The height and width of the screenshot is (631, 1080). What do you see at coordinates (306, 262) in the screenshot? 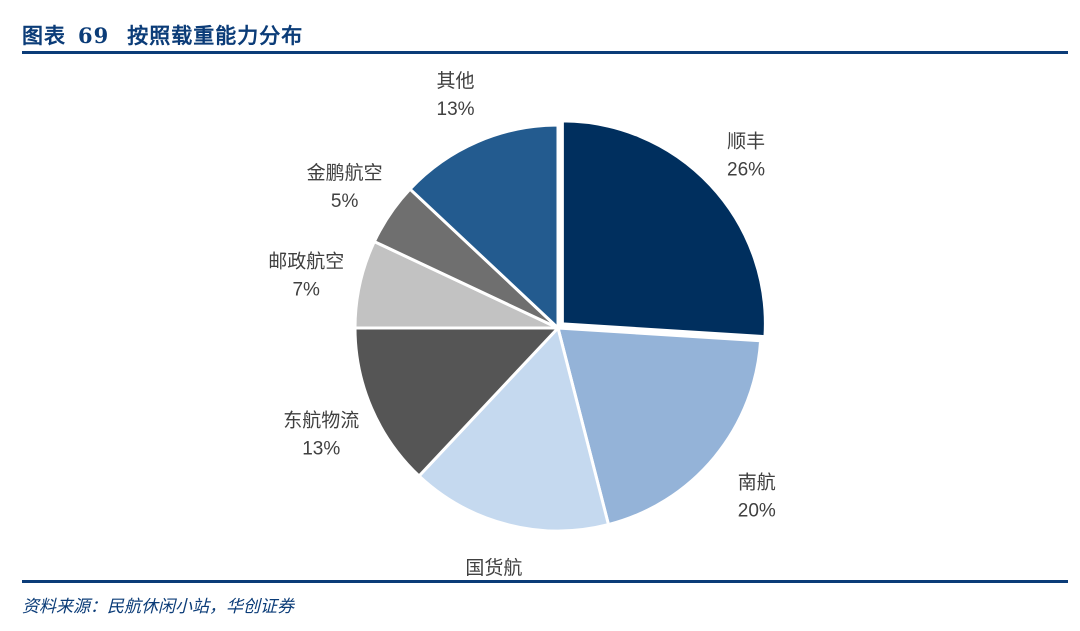
I see `slice-label-5: 邮政航空` at bounding box center [306, 262].